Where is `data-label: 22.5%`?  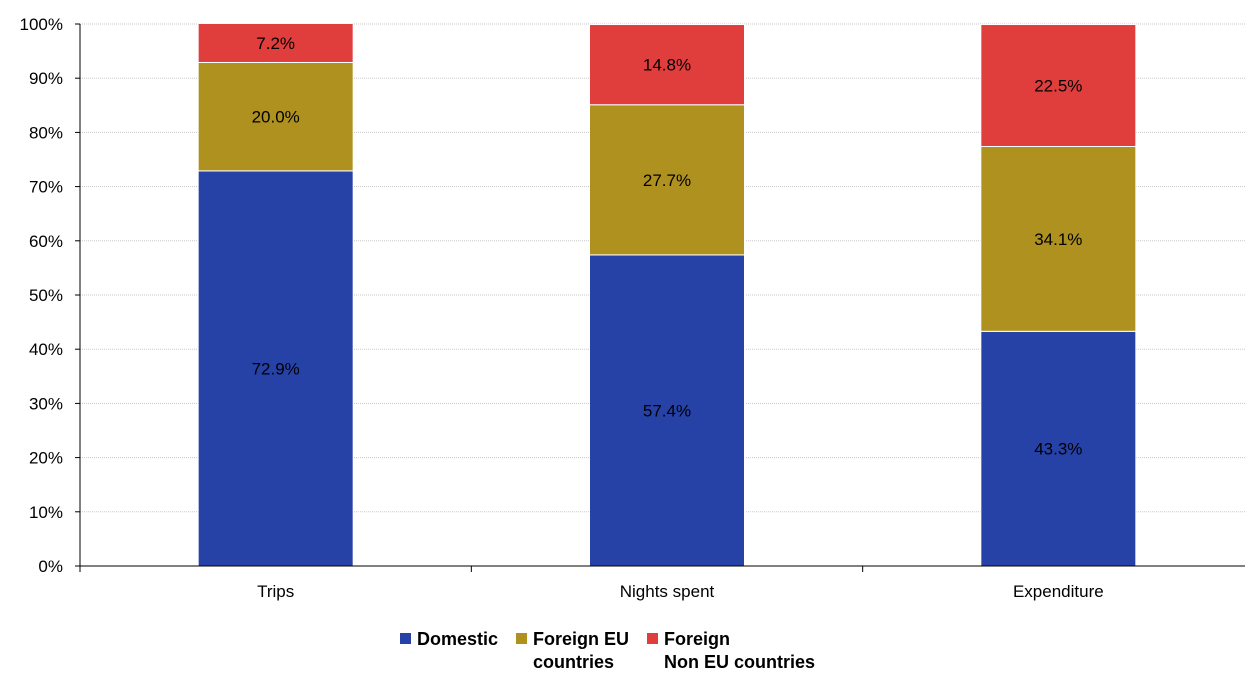
data-label: 22.5% is located at coordinates (1058, 86).